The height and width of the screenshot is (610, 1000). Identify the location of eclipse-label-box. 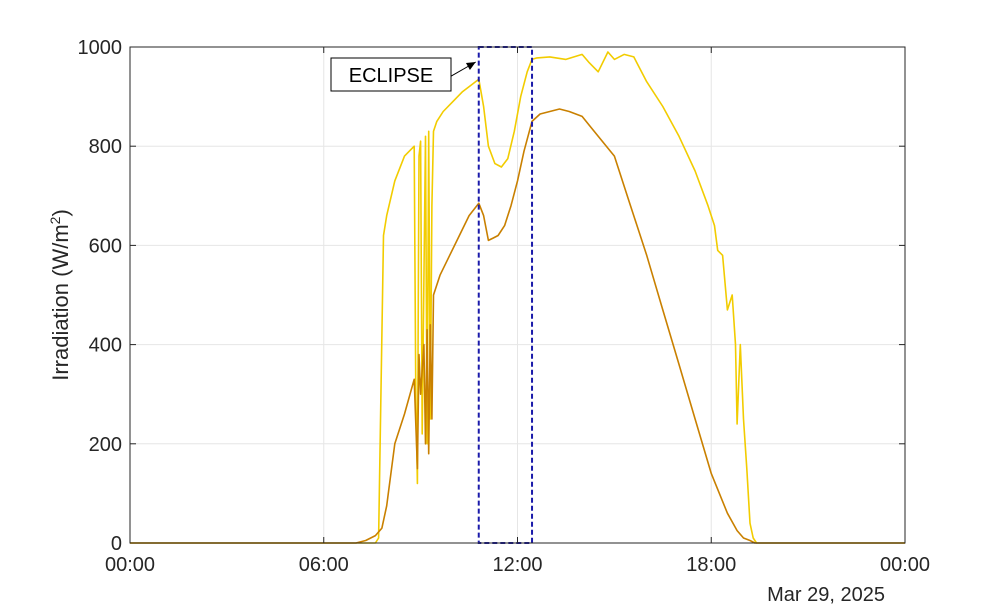
(391, 74).